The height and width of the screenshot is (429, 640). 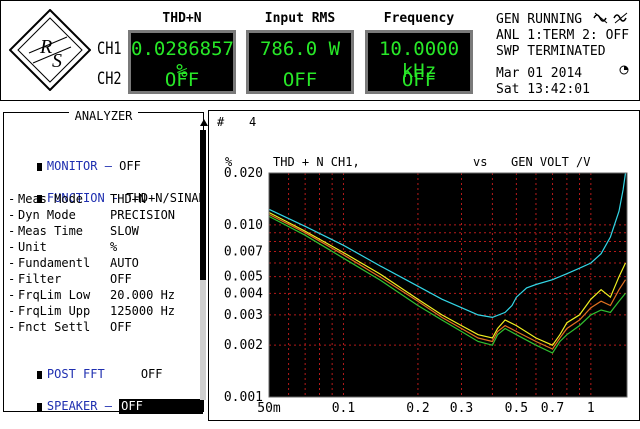 I want to click on analyzer-scrollbar, so click(x=203, y=265).